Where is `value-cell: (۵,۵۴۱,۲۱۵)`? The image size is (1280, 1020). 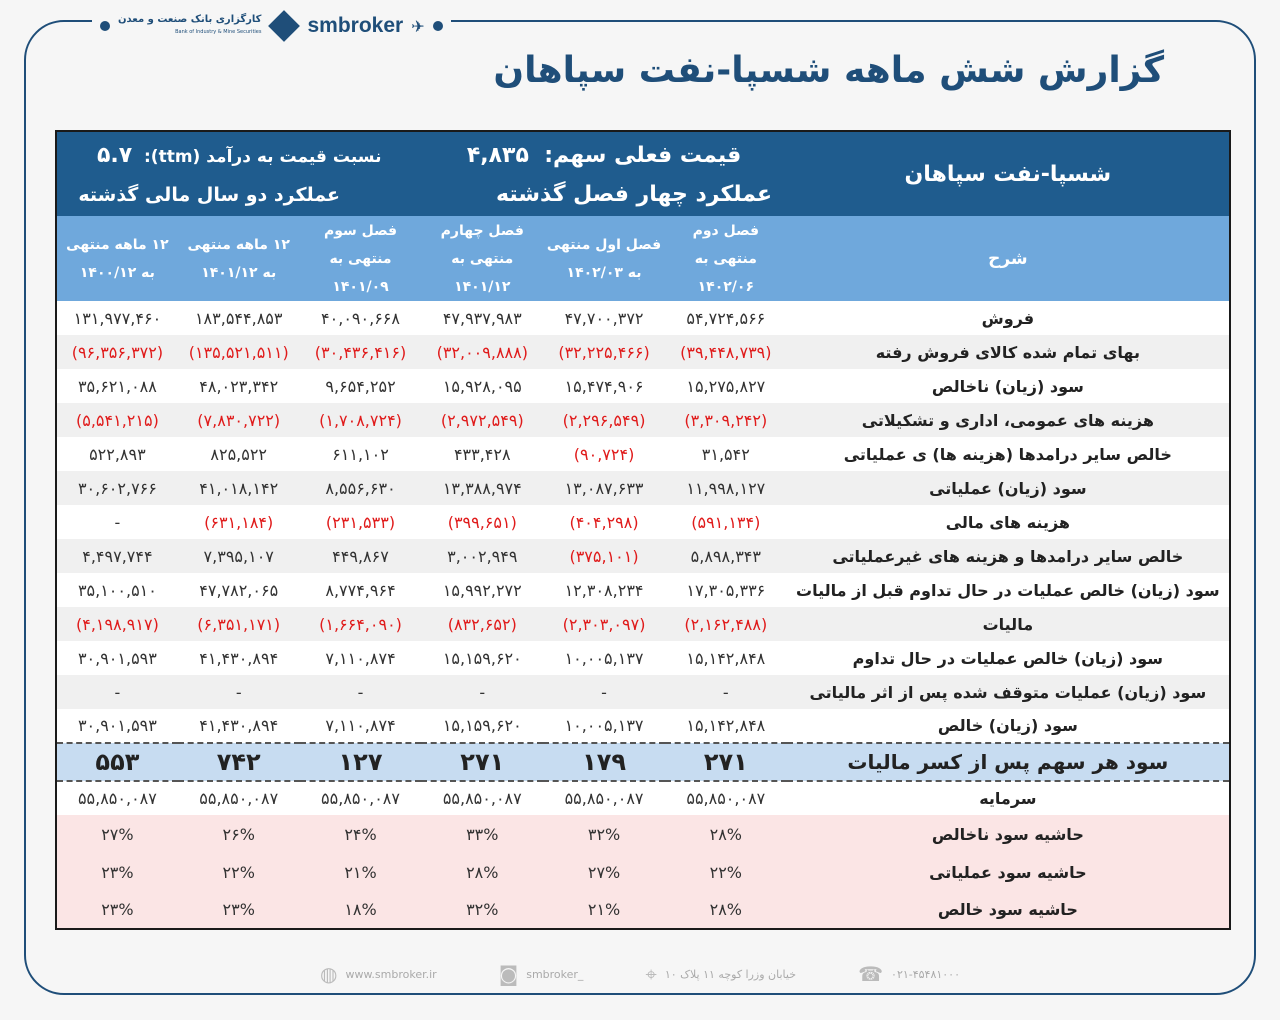 value-cell: (۵,۵۴۱,۲۱۵) is located at coordinates (117, 420).